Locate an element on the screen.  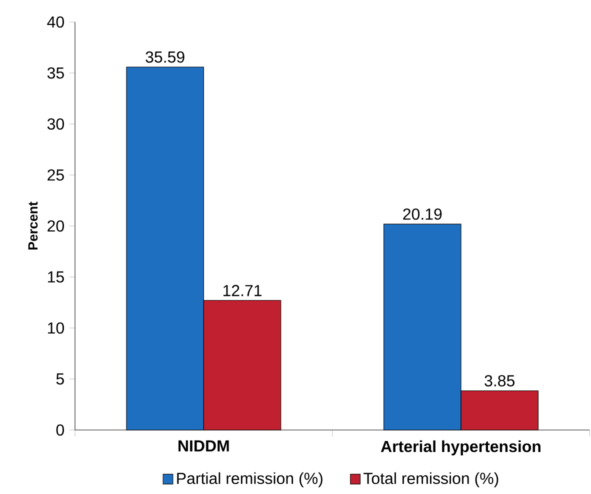
x-tick-label: Arterial hypertension is located at coordinates (460, 448).